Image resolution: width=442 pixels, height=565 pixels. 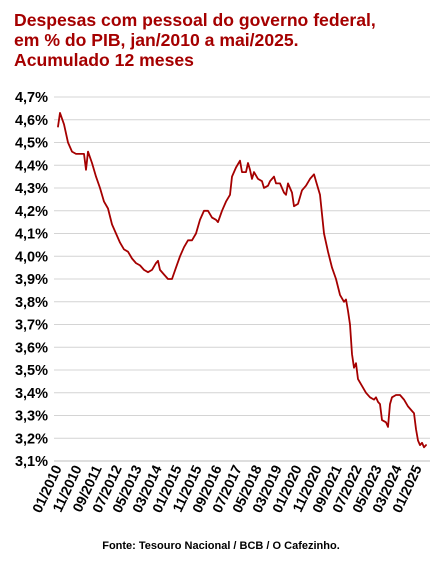 What do you see at coordinates (31, 257) in the screenshot?
I see `y-tick-label: 4,0%` at bounding box center [31, 257].